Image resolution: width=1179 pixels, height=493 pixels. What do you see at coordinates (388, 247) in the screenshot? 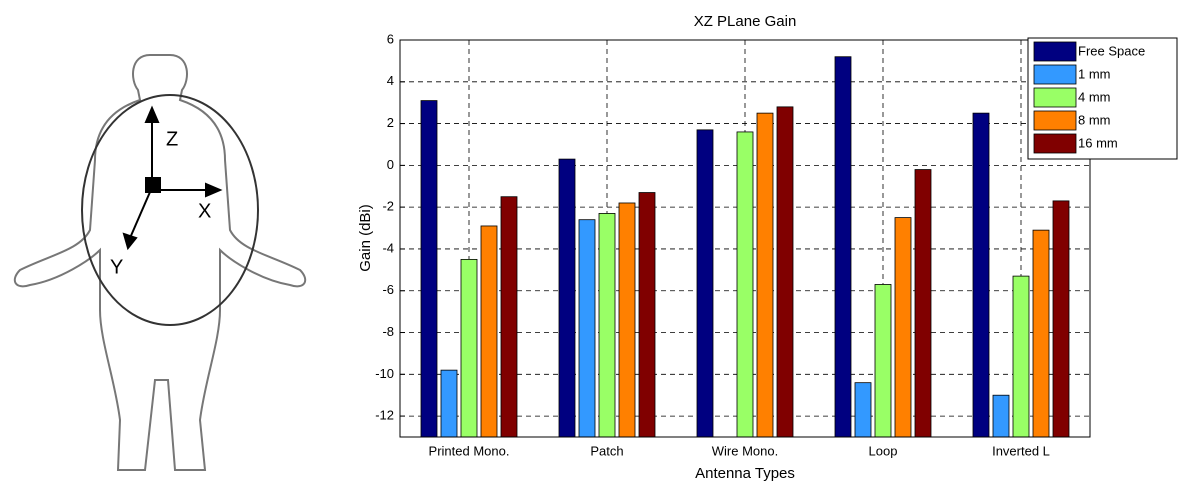
I see `y-tick-label: -4` at bounding box center [388, 247].